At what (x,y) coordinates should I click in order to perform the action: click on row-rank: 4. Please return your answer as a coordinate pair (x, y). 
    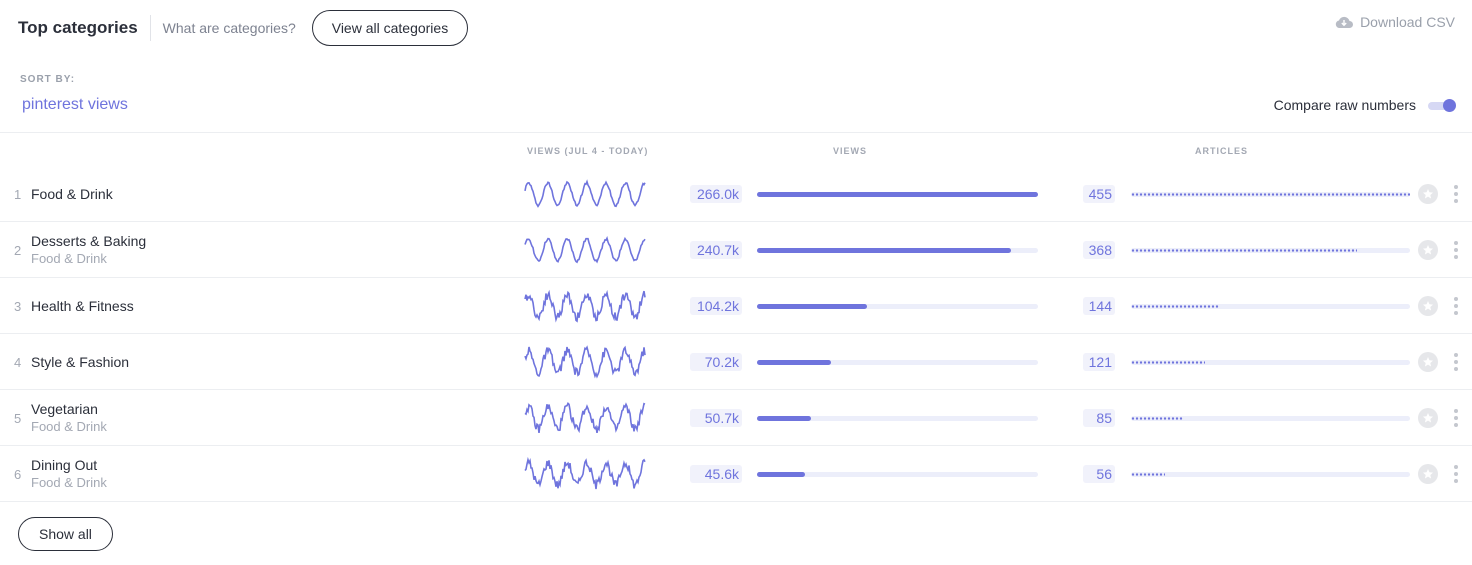
    Looking at the image, I should click on (18, 362).